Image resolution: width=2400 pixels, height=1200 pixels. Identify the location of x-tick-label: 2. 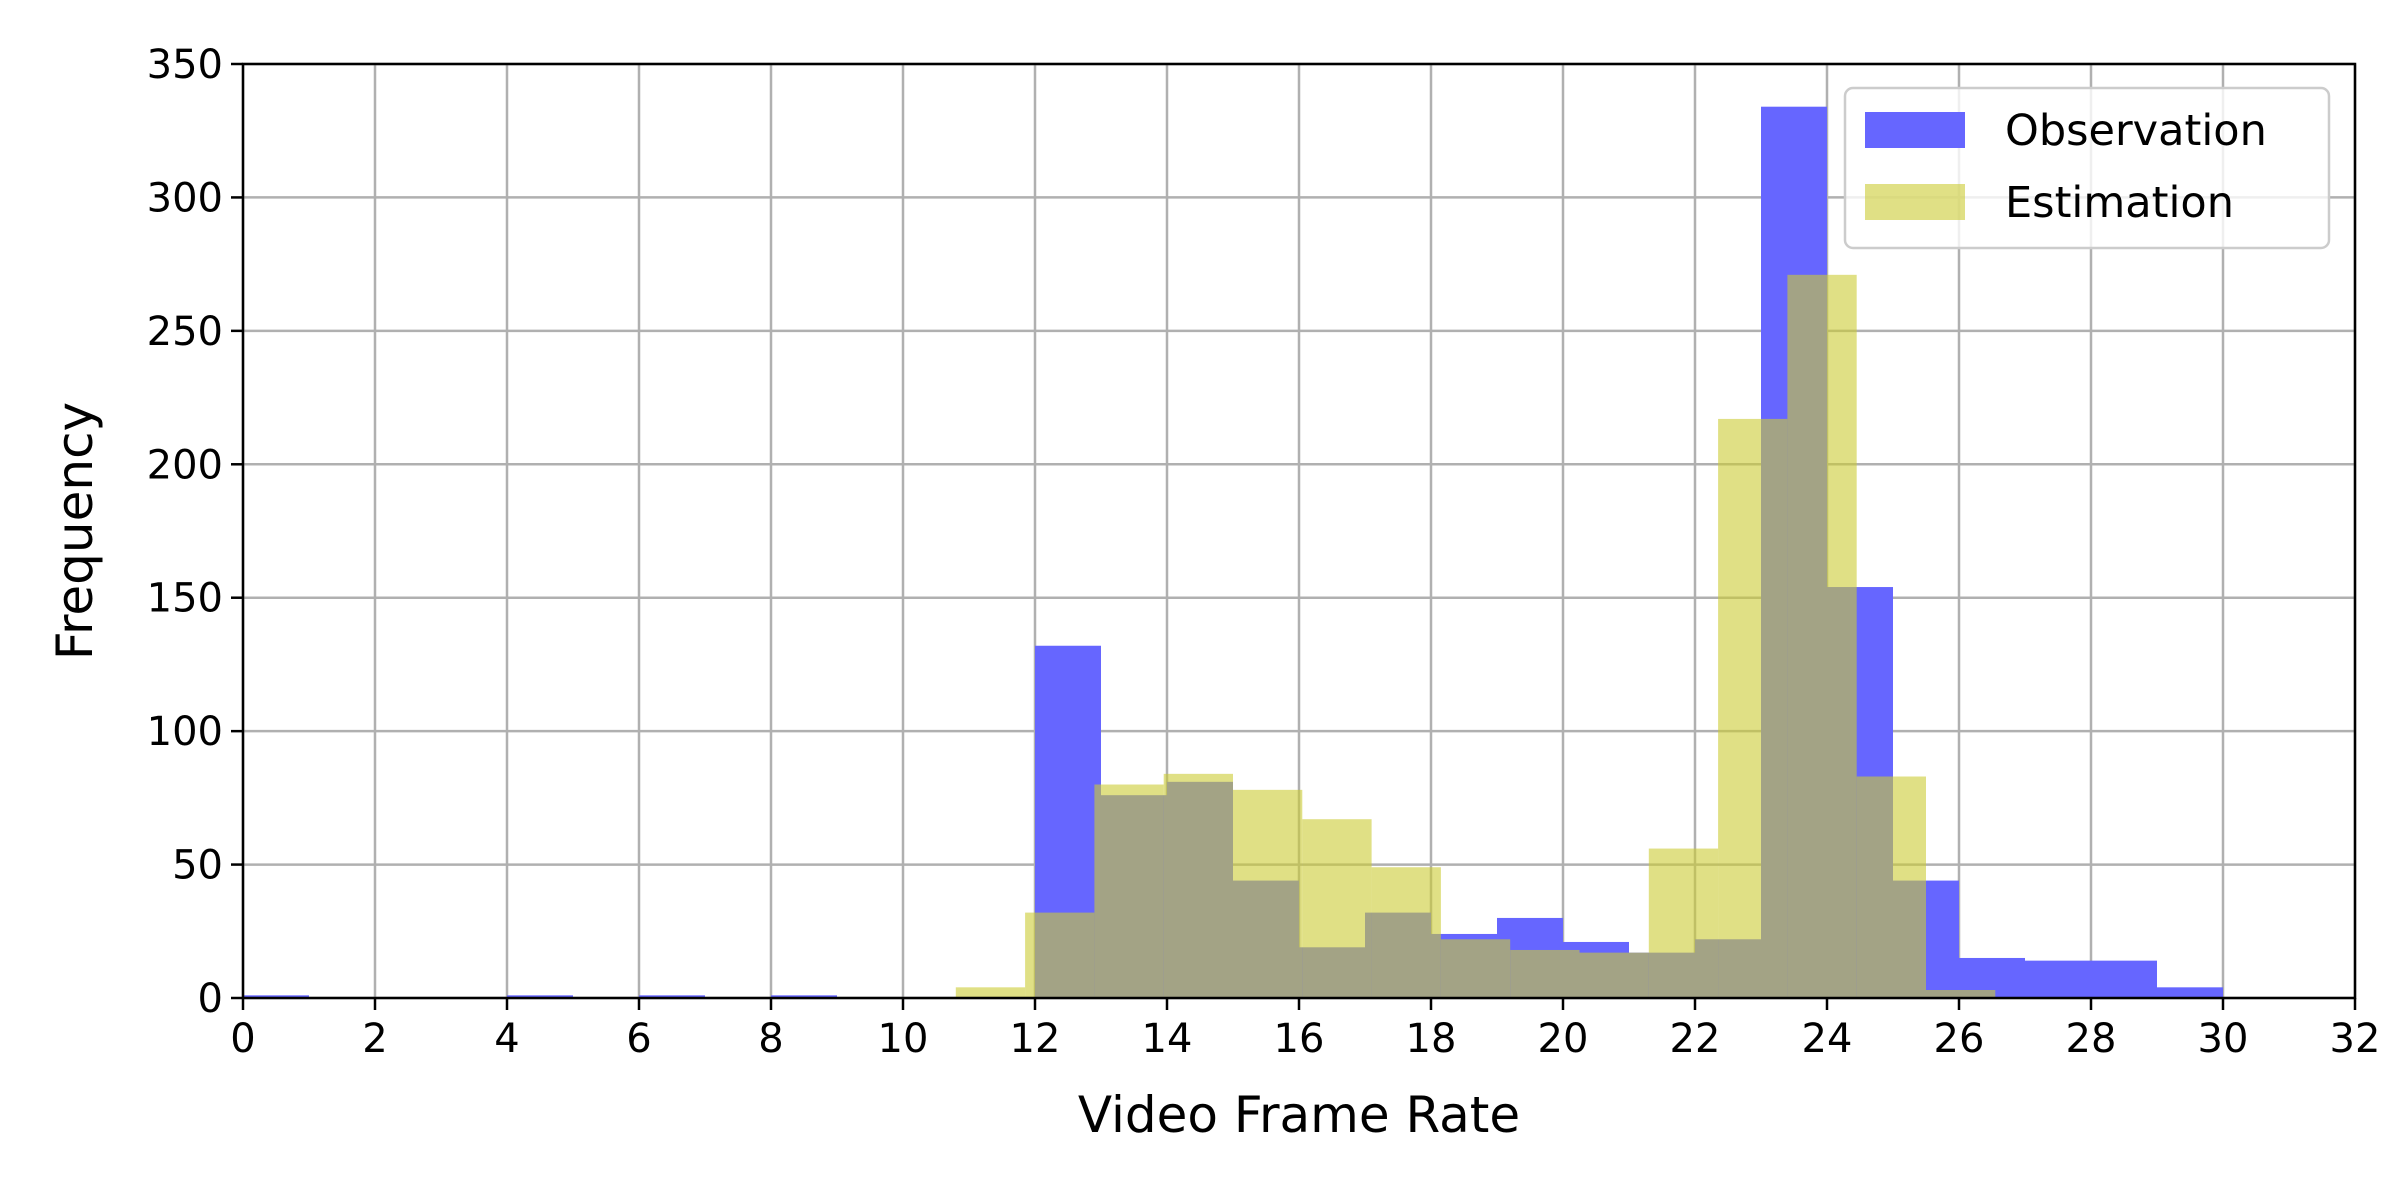
(374, 1039).